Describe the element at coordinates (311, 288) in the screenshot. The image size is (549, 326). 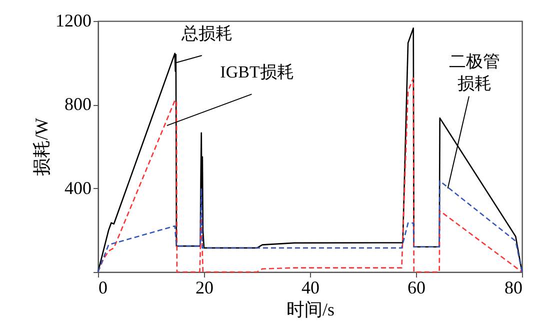
I see `x-tick-label: 40` at that location.